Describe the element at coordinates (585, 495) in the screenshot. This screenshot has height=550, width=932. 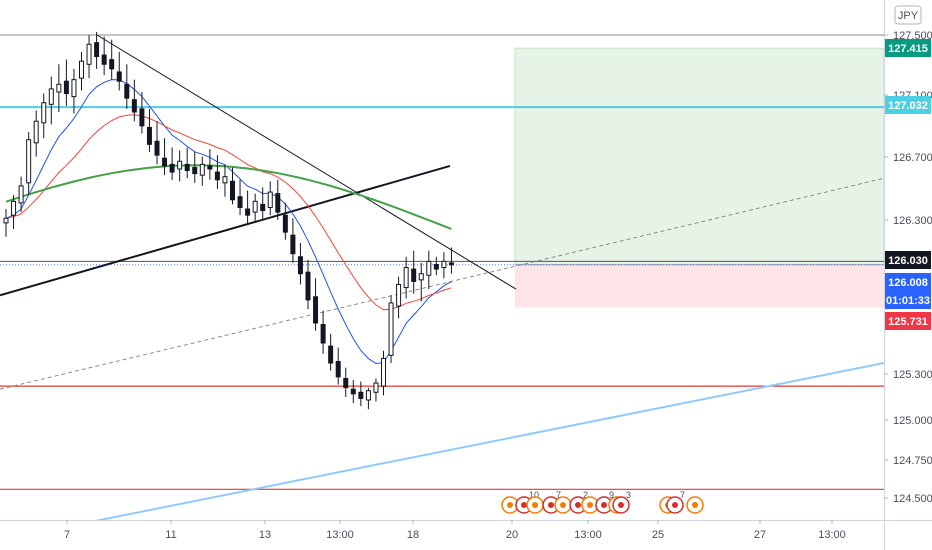
I see `event-marker-count: 2` at that location.